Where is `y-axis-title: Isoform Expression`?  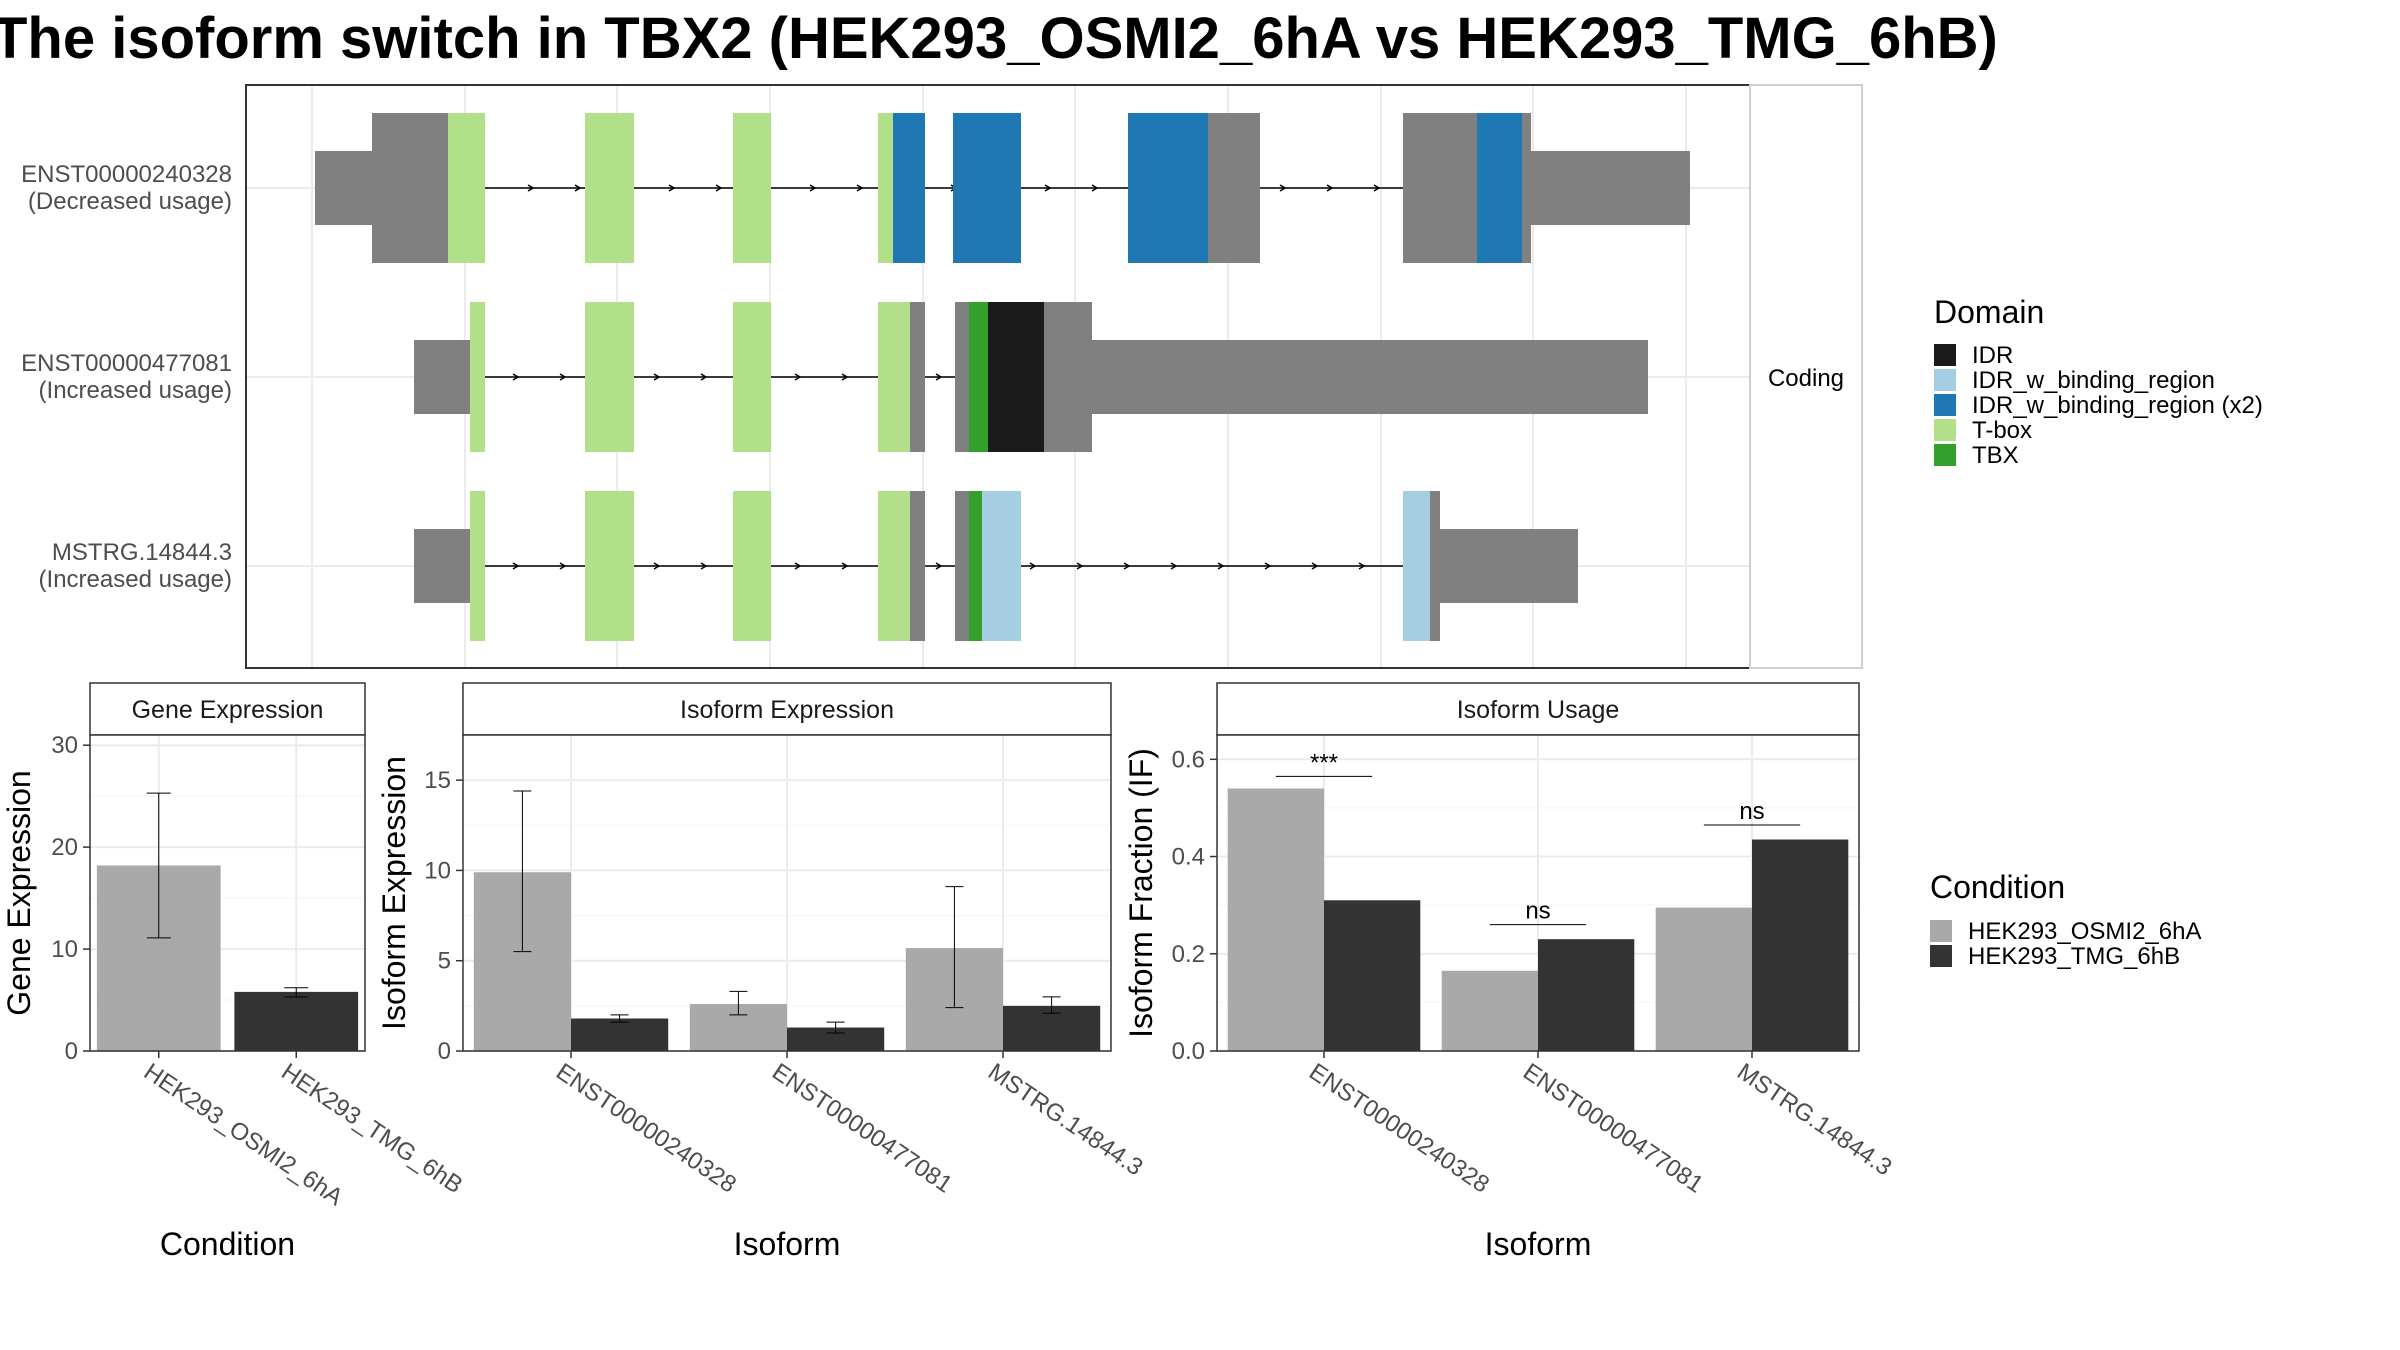
y-axis-title: Isoform Expression is located at coordinates (394, 893).